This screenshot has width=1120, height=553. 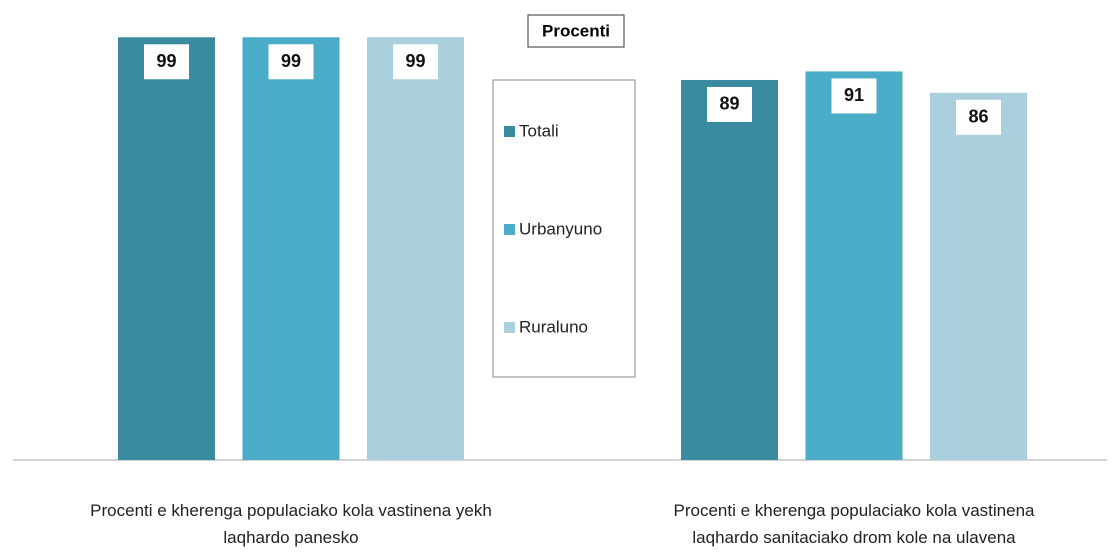 I want to click on chart-title: Procenti, so click(x=576, y=30).